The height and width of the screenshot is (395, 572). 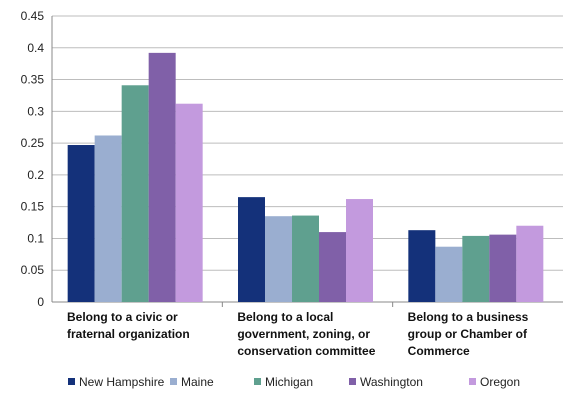 I want to click on category-label: fraternal organization, so click(x=128, y=334).